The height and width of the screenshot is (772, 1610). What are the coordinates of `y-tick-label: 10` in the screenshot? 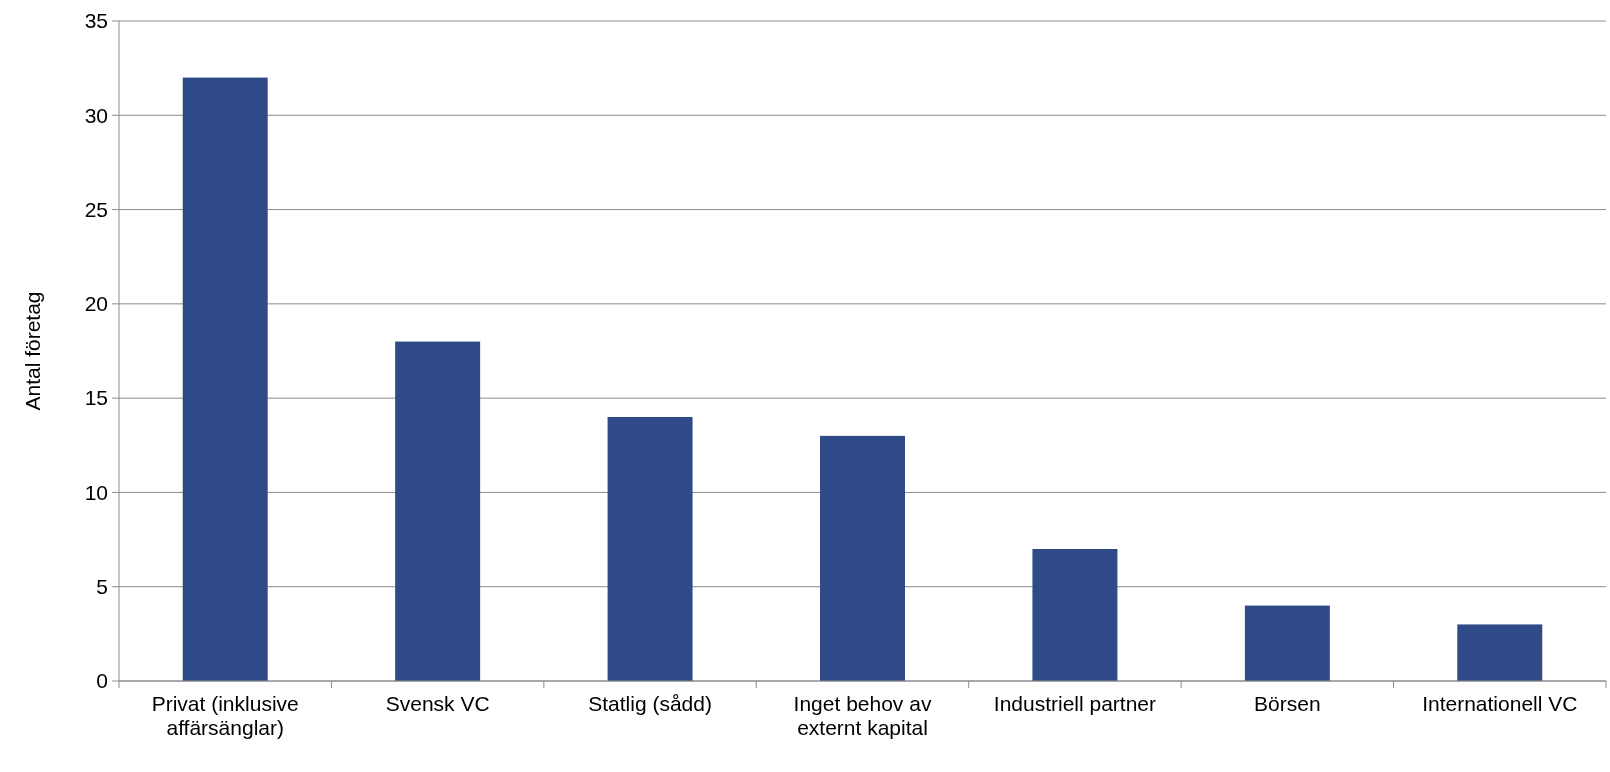 It's located at (96, 492).